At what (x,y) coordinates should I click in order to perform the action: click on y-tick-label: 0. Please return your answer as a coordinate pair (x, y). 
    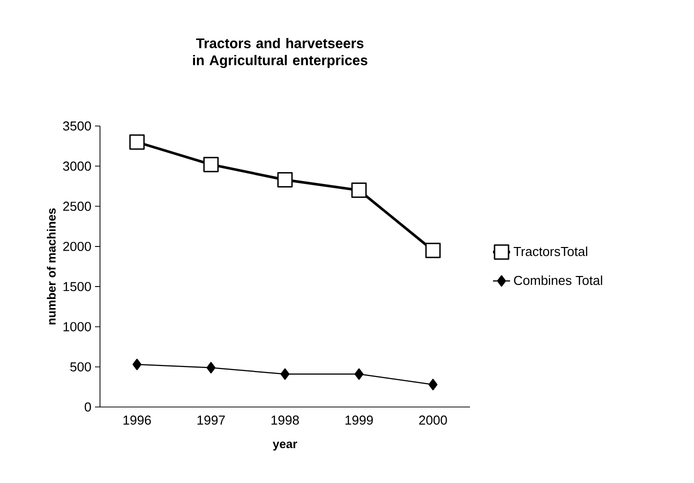
    Looking at the image, I should click on (87, 407).